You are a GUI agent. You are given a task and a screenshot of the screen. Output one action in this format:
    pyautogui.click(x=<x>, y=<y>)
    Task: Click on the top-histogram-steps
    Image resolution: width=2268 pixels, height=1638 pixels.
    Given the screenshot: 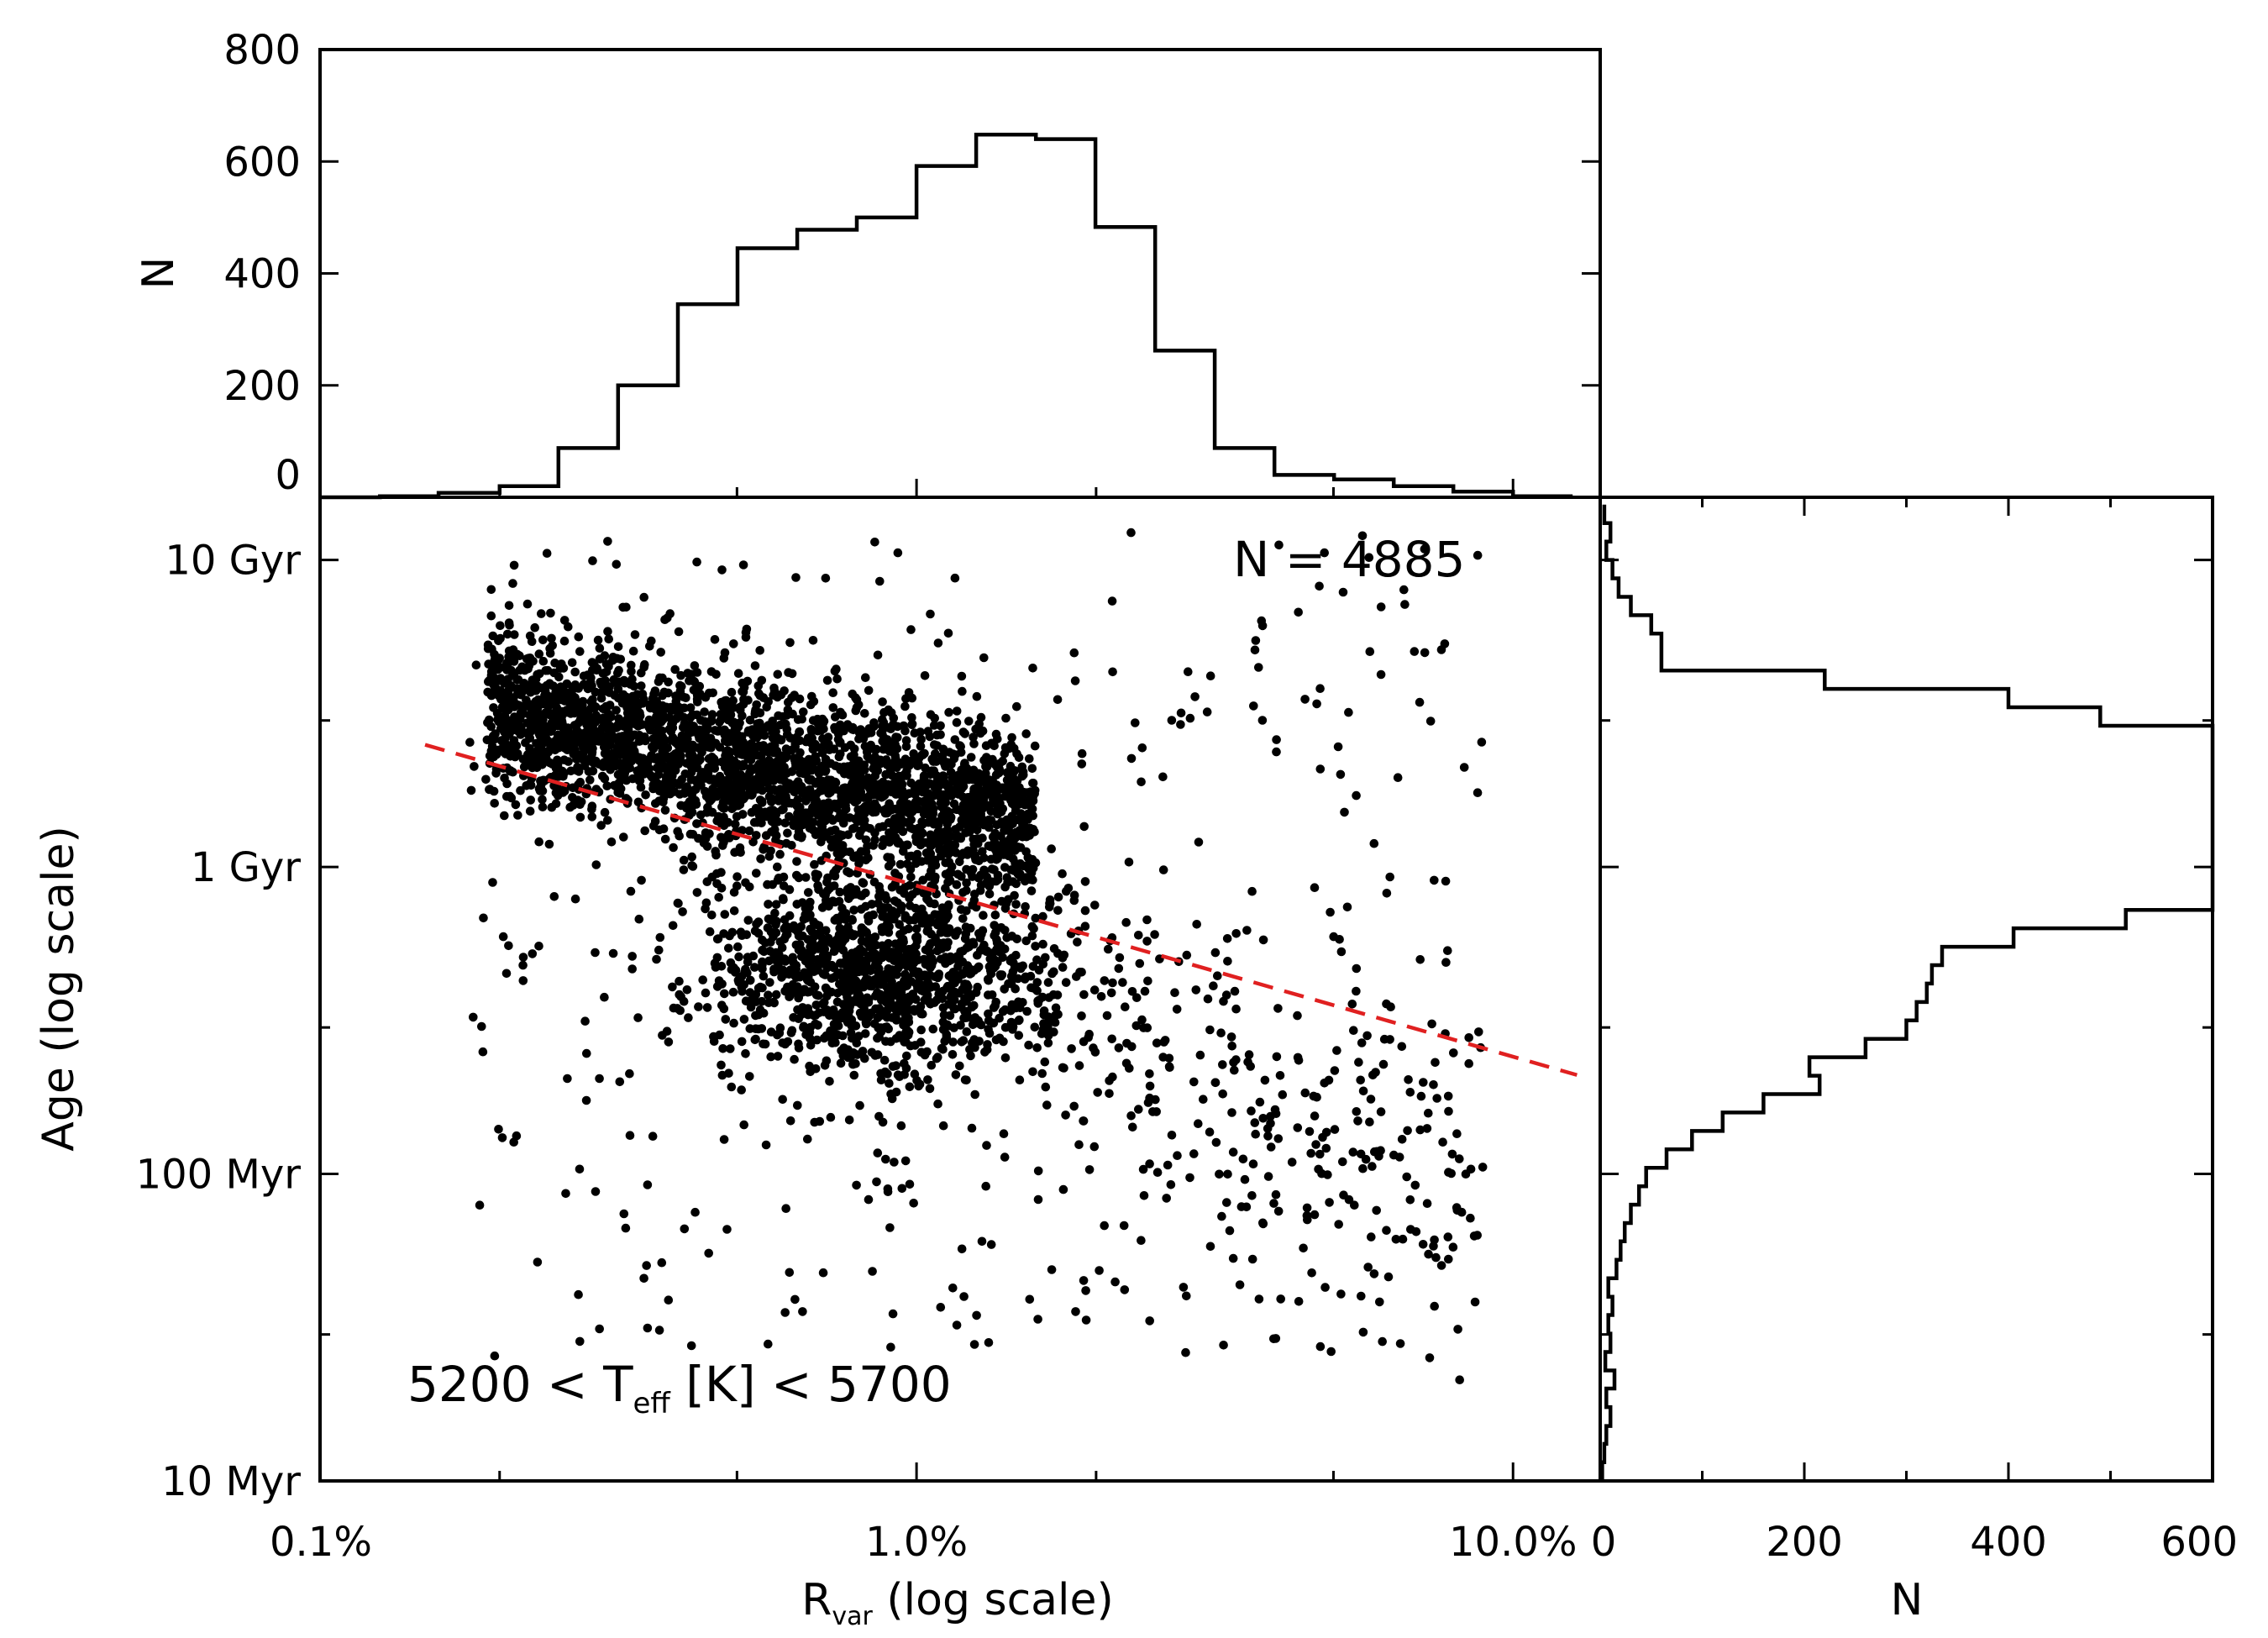 What is the action you would take?
    pyautogui.click(x=946, y=316)
    